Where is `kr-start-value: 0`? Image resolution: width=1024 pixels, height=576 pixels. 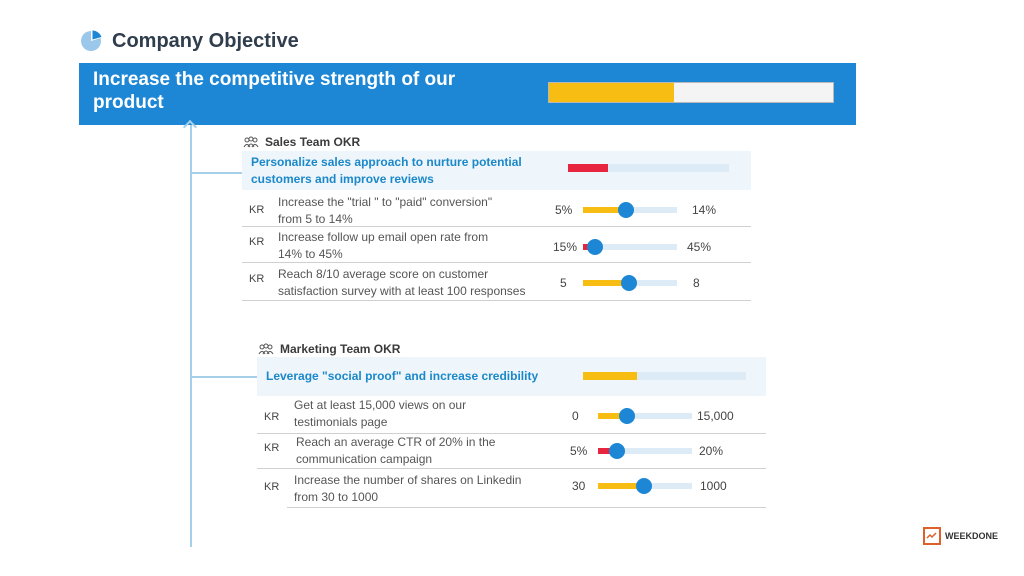 kr-start-value: 0 is located at coordinates (575, 416).